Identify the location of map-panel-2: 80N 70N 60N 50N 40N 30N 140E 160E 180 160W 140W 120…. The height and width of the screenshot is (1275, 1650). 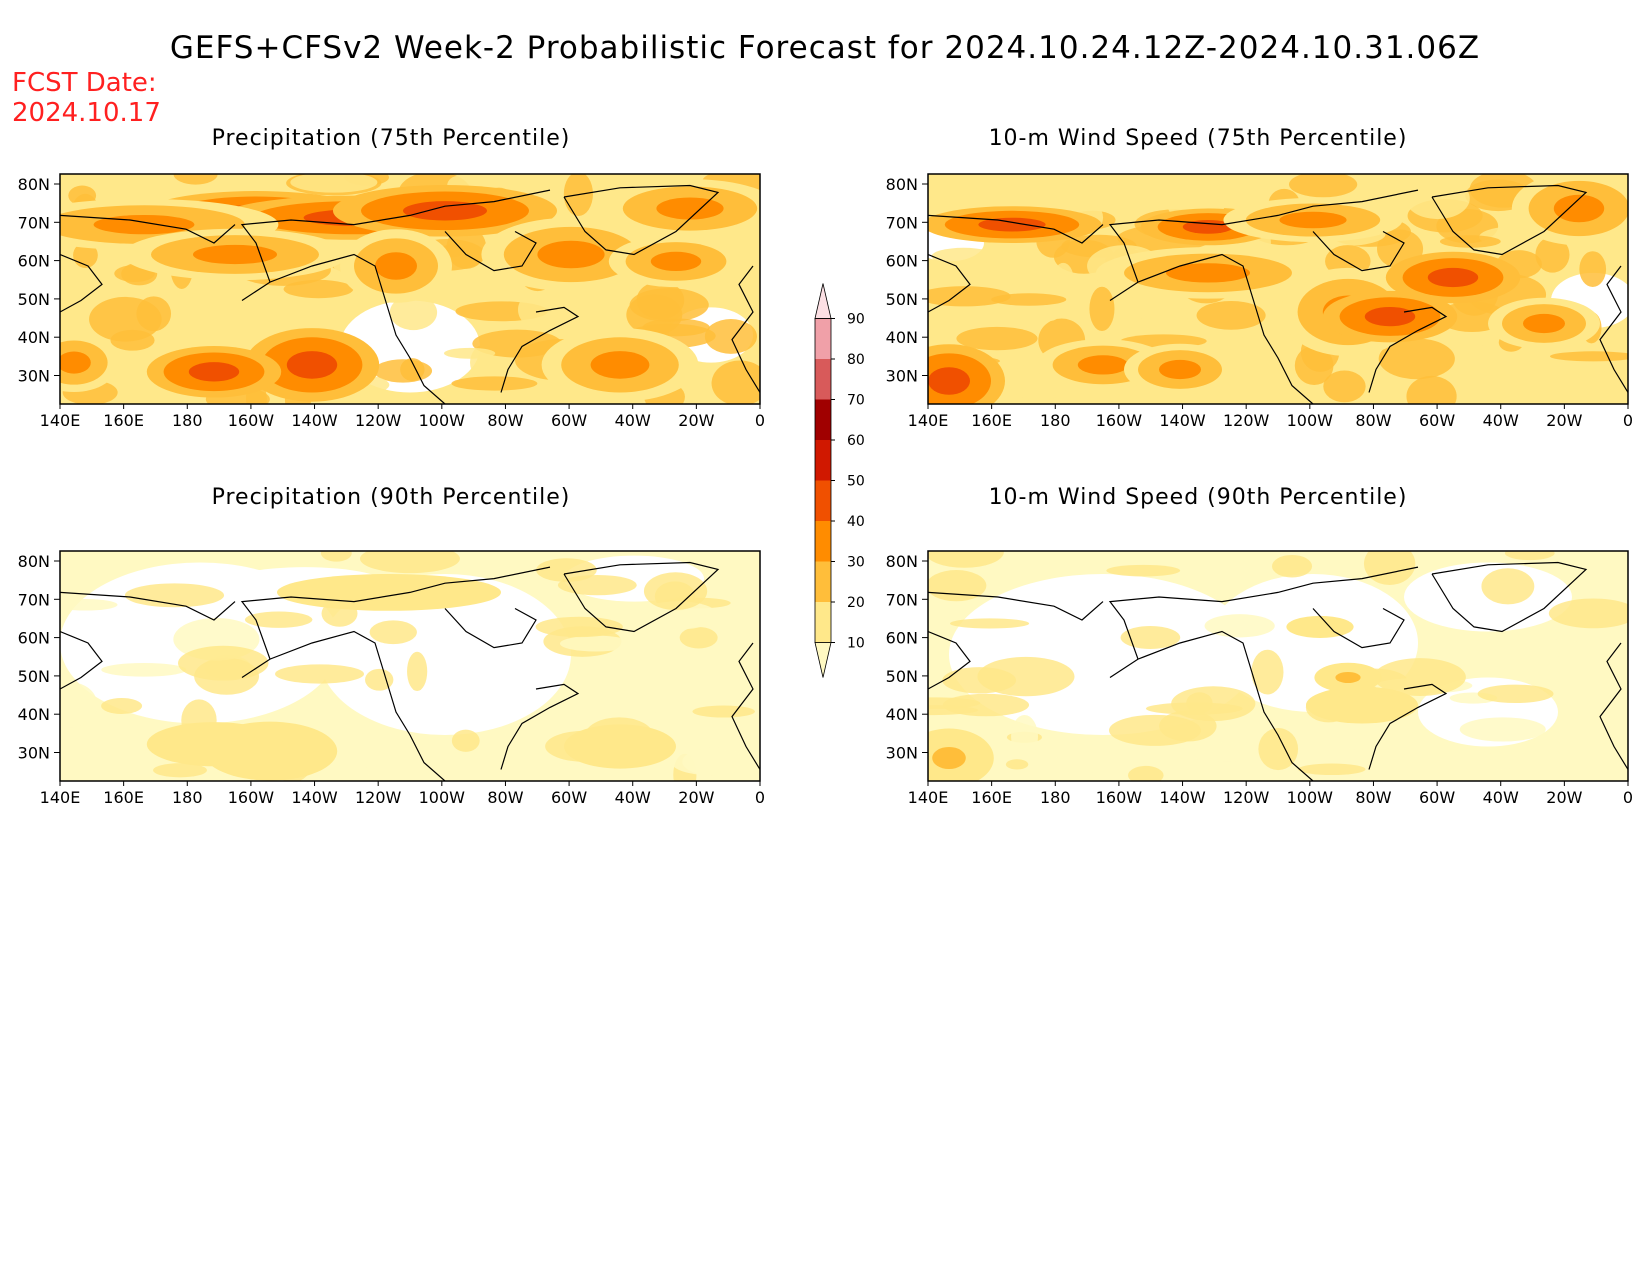
(391, 678).